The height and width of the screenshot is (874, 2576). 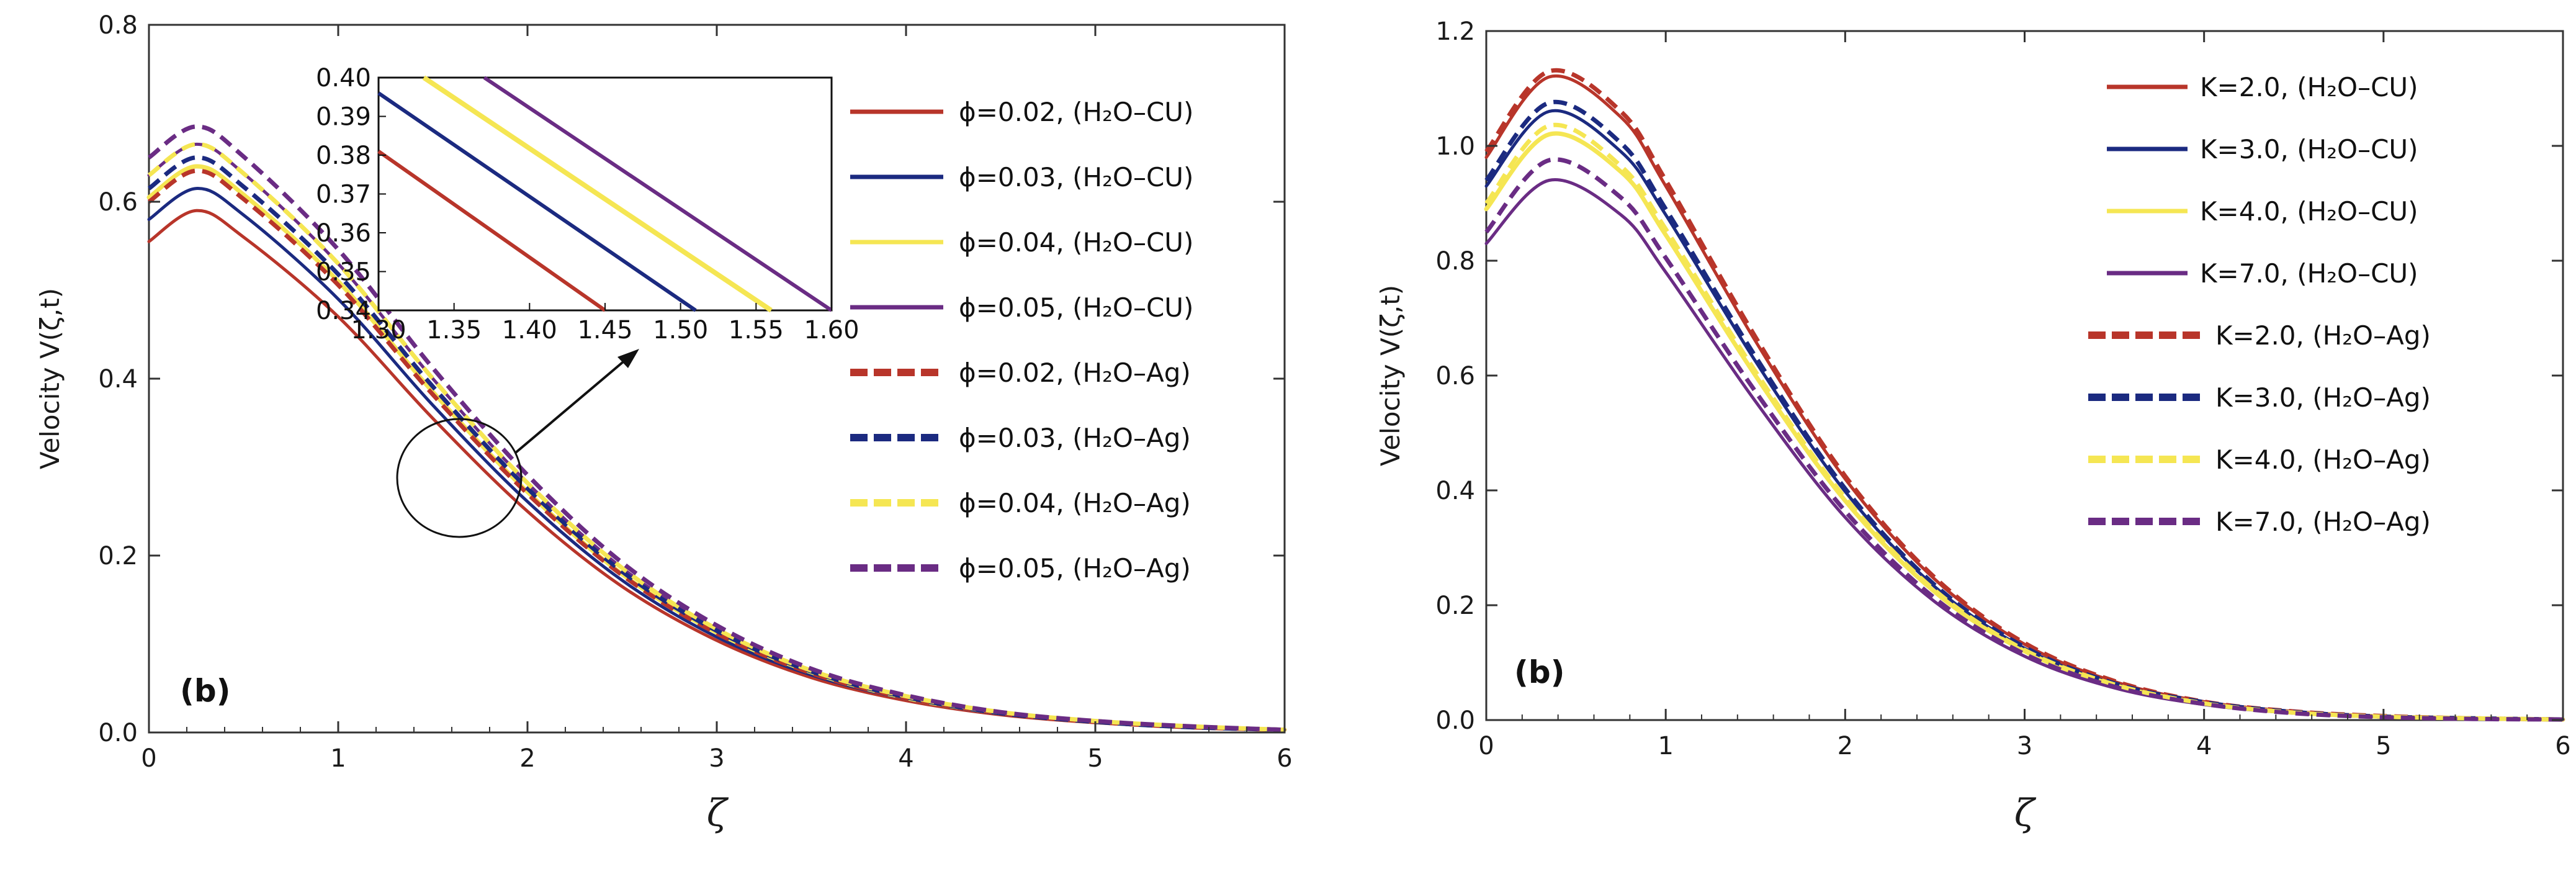 What do you see at coordinates (2025, 813) in the screenshot?
I see `right-x-axis-label: ζ` at bounding box center [2025, 813].